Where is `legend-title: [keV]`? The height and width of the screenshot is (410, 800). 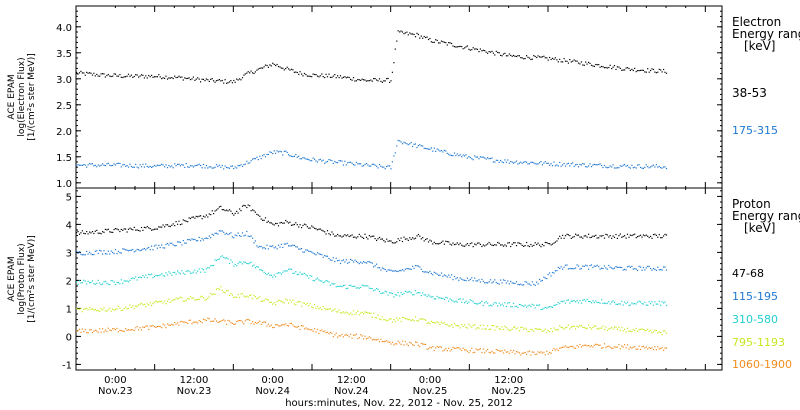
legend-title: [keV] is located at coordinates (759, 228).